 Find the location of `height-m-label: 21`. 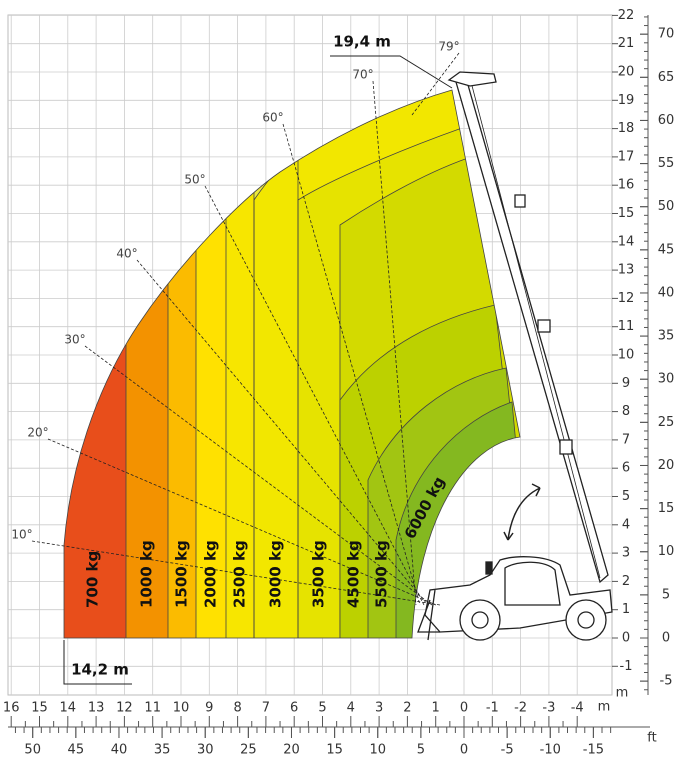

height-m-label: 21 is located at coordinates (626, 43).